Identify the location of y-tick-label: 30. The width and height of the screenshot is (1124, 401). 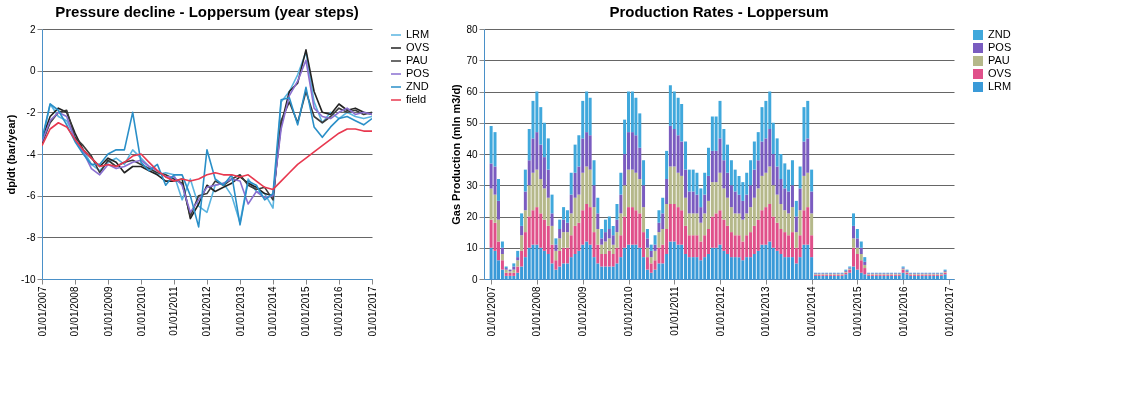
(472, 185).